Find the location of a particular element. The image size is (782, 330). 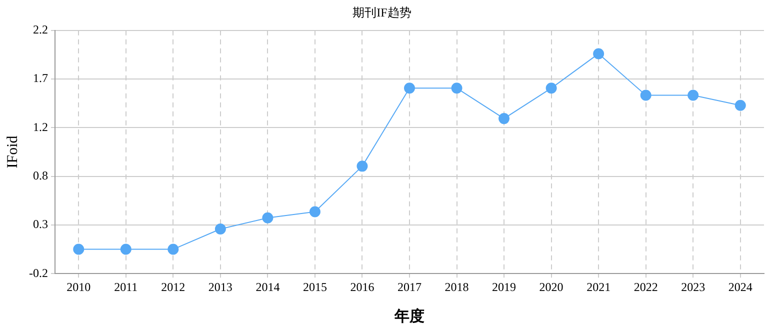

x-tick-label: 2016 is located at coordinates (362, 287).